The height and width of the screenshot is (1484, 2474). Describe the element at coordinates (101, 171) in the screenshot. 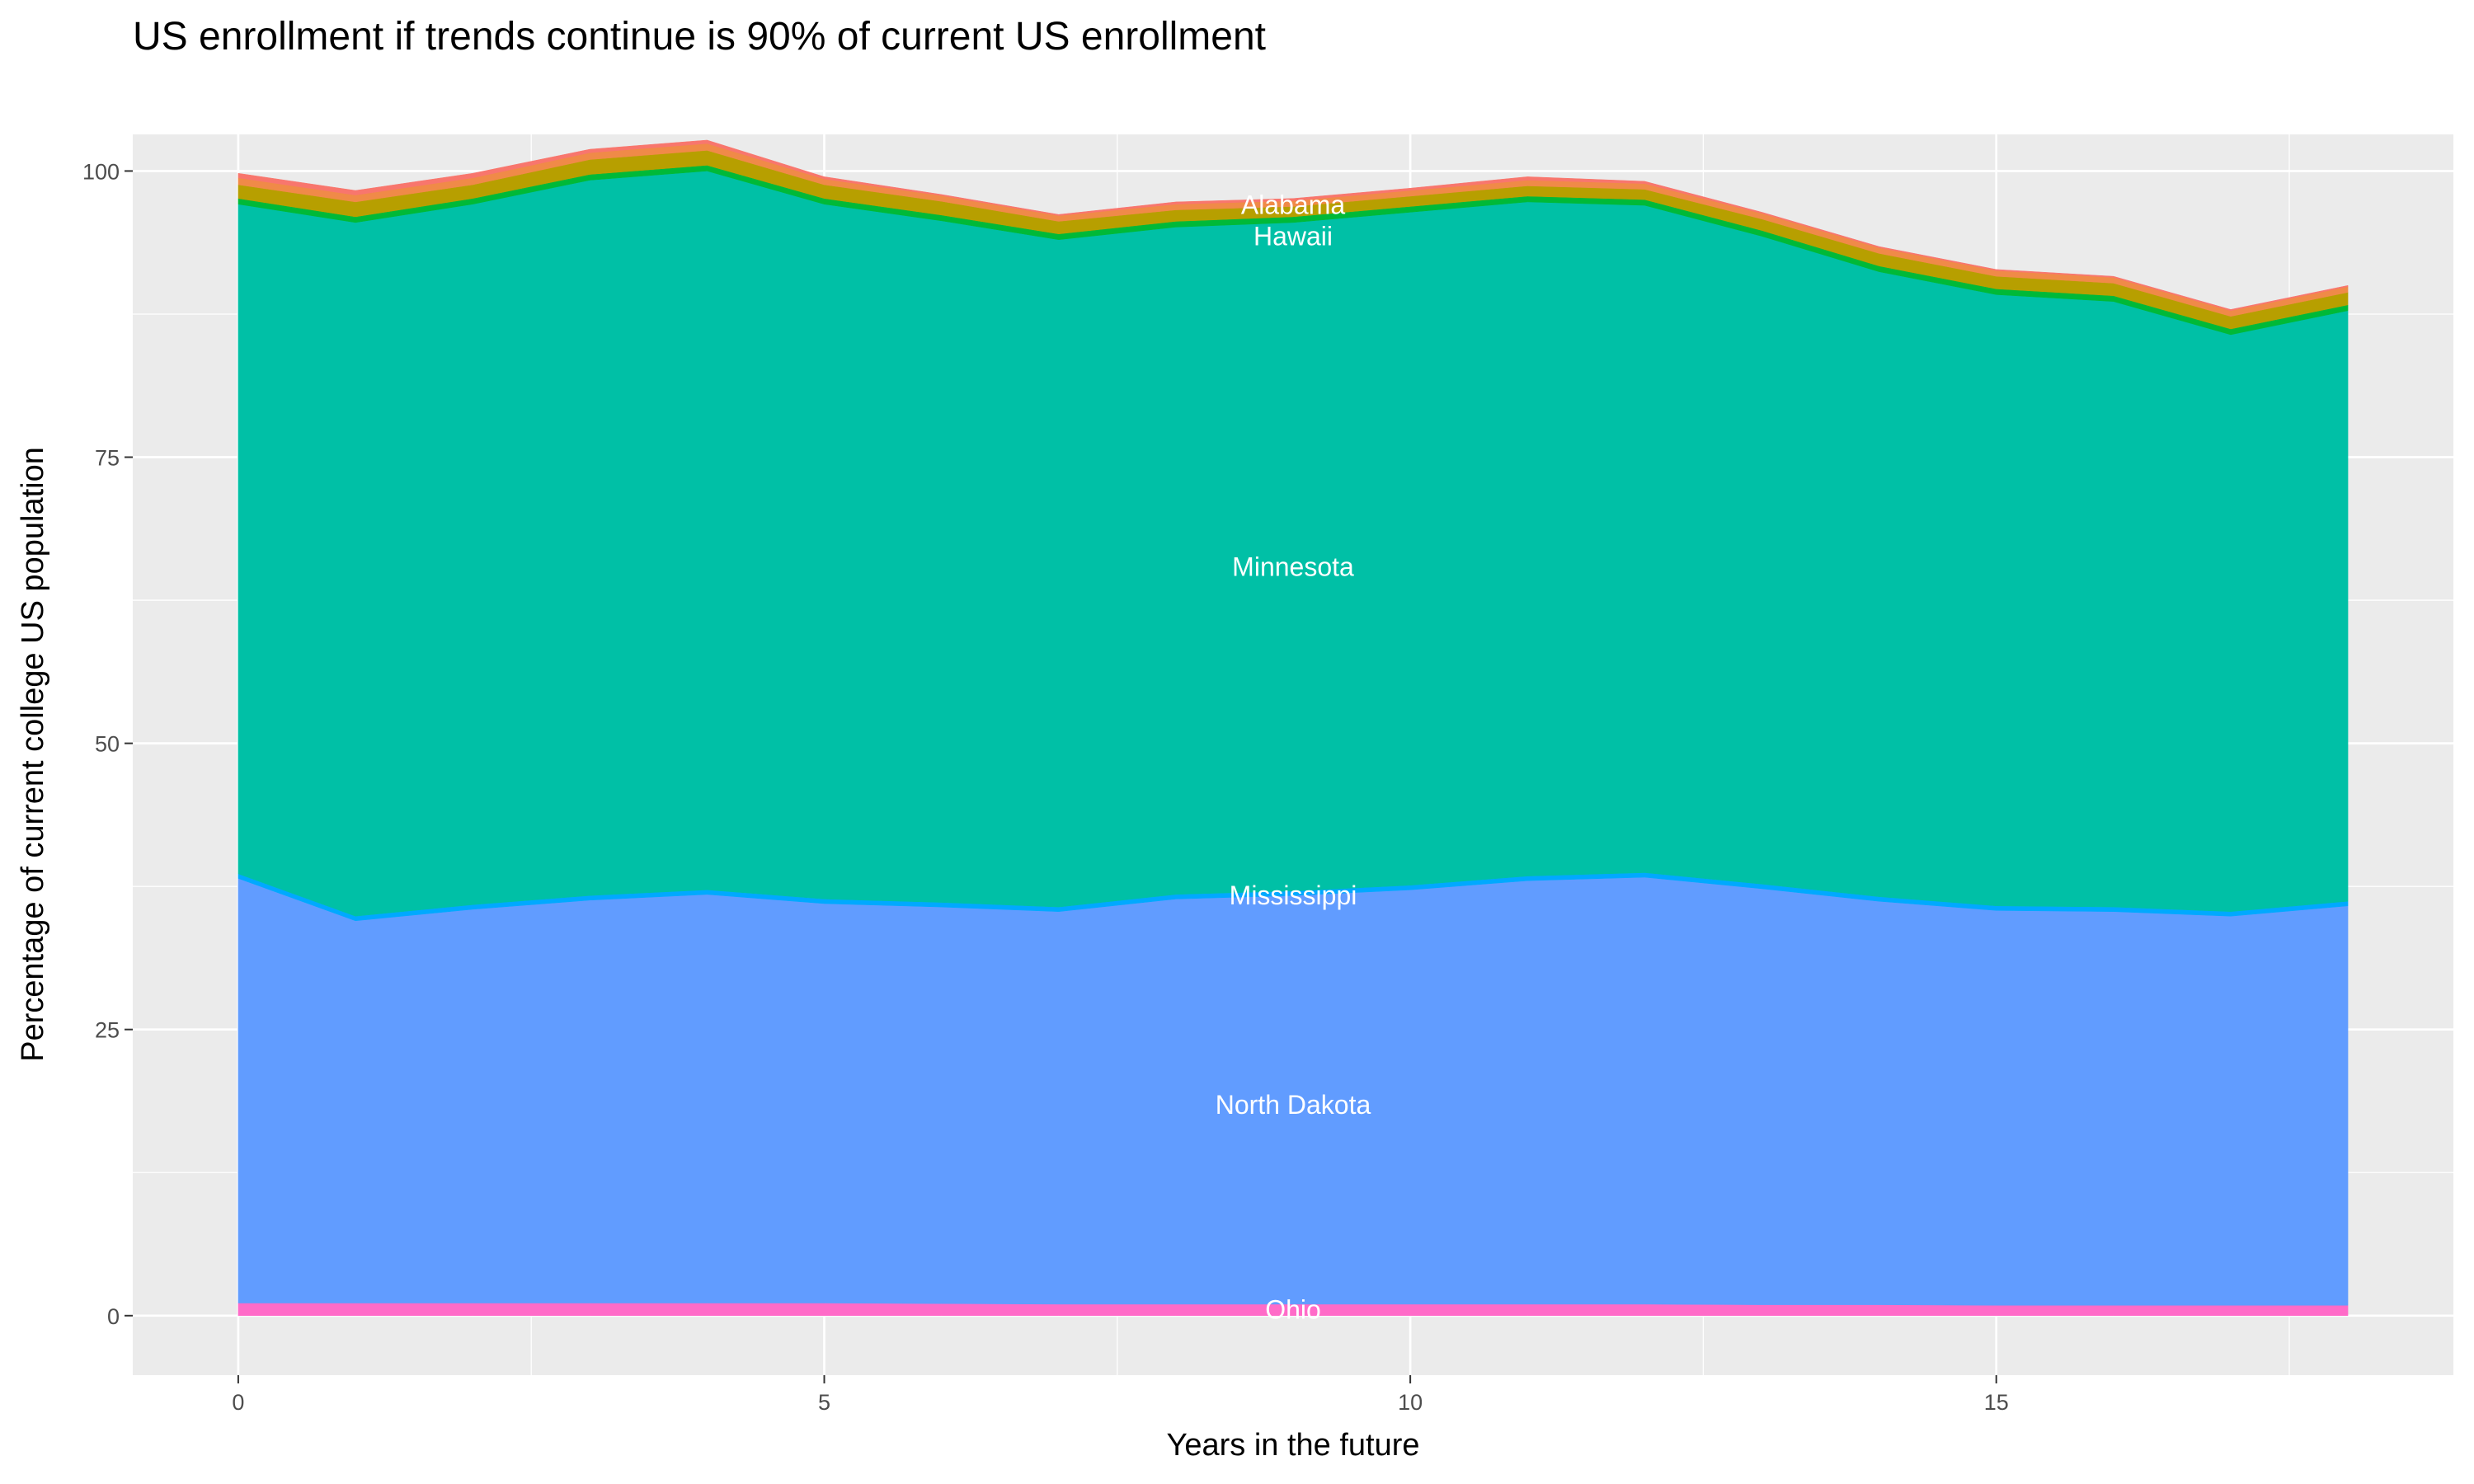

I see `y-tick-label: 100` at that location.